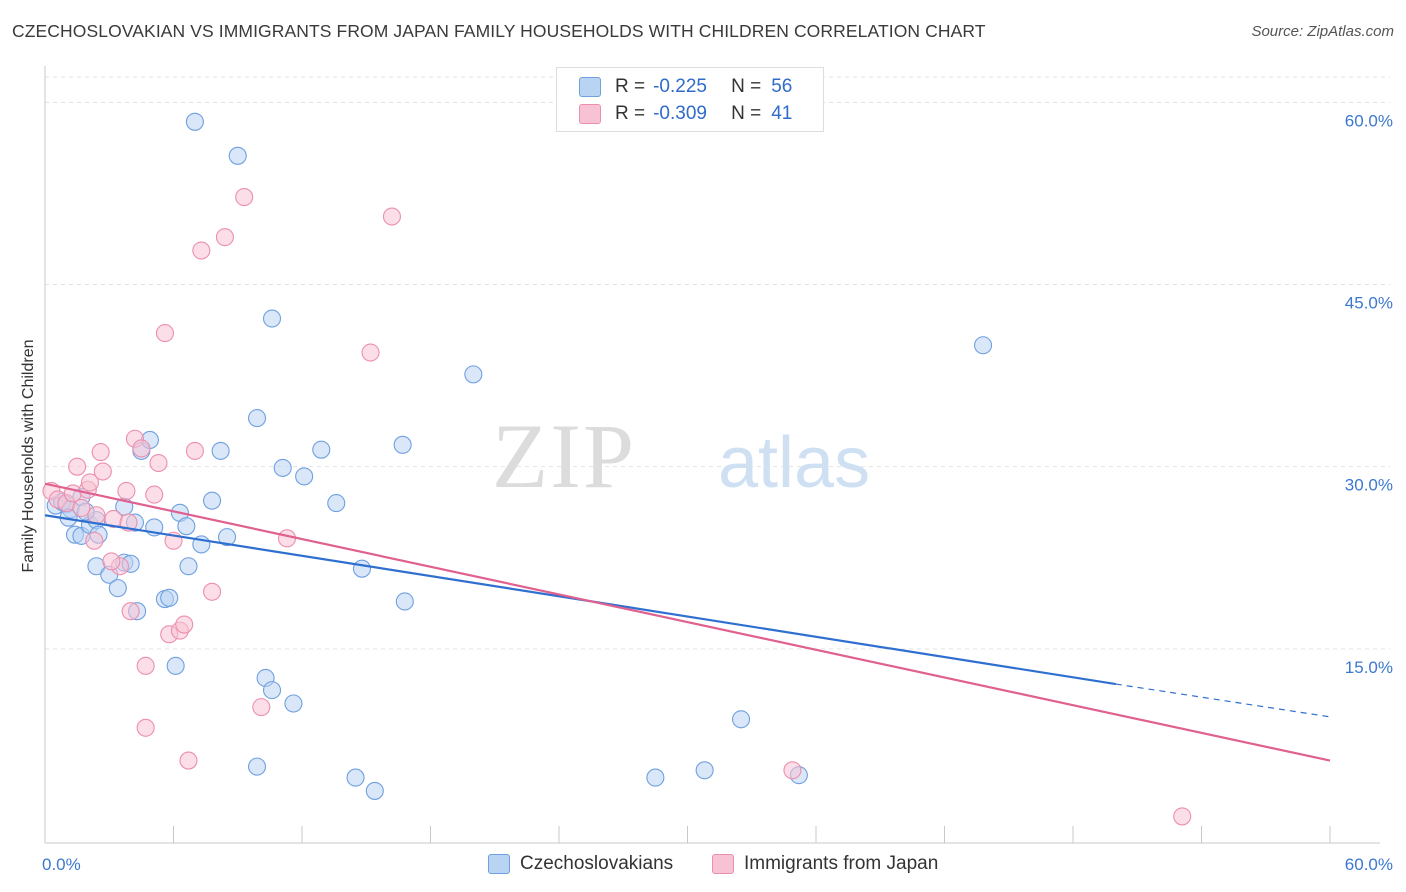 The image size is (1406, 892). Describe the element at coordinates (1369, 485) in the screenshot. I see `y-tick-label: 30.0%` at that location.